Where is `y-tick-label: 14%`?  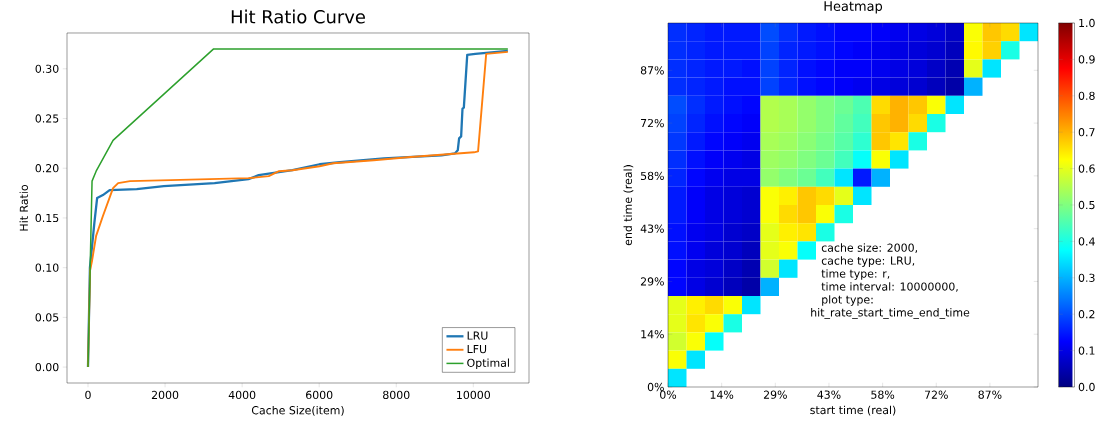 y-tick-label: 14% is located at coordinates (652, 334).